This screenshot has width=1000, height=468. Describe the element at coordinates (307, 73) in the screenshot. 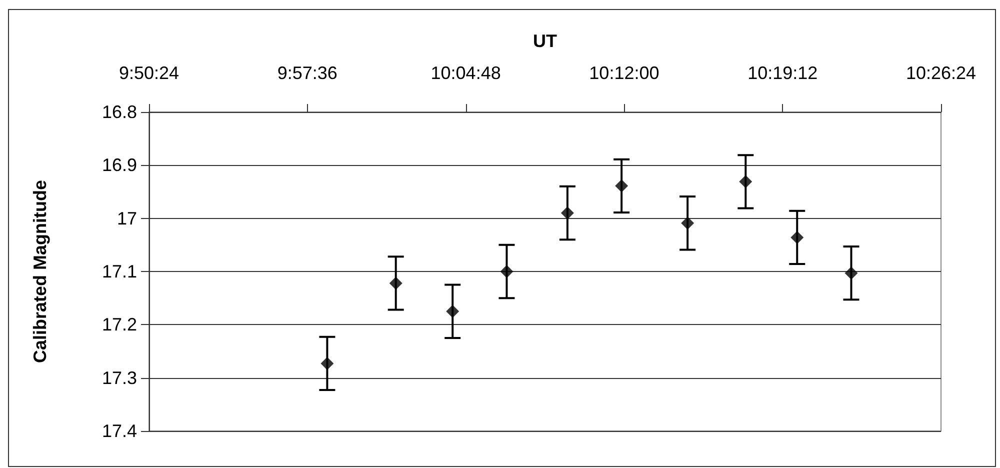

I see `x-tick-label: 9:57:36` at that location.